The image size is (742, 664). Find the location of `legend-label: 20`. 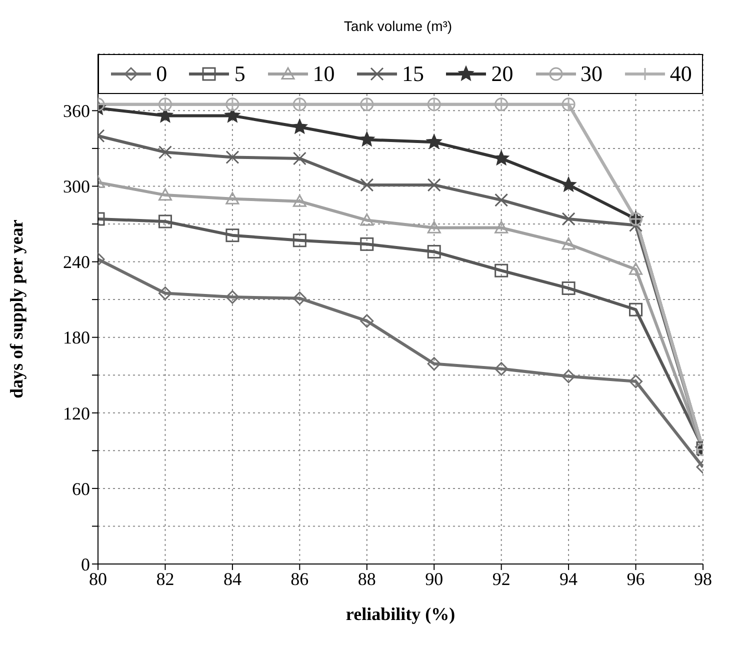

legend-label: 20 is located at coordinates (502, 74).